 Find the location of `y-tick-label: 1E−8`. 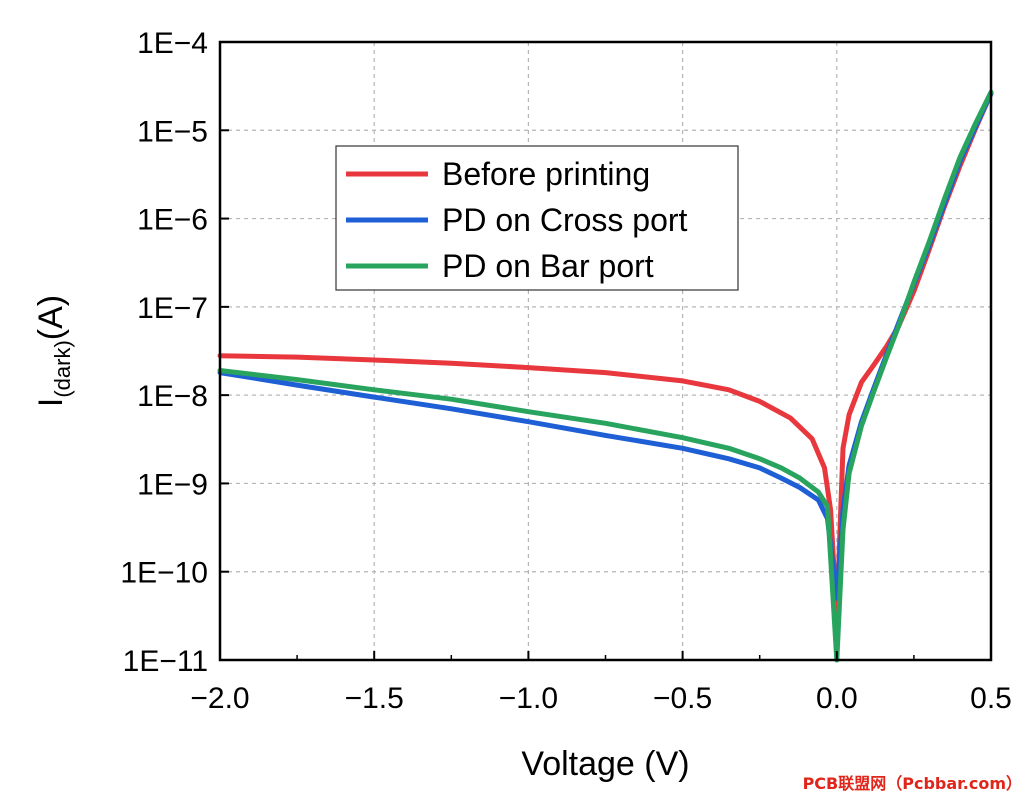

y-tick-label: 1E−8 is located at coordinates (172, 396).